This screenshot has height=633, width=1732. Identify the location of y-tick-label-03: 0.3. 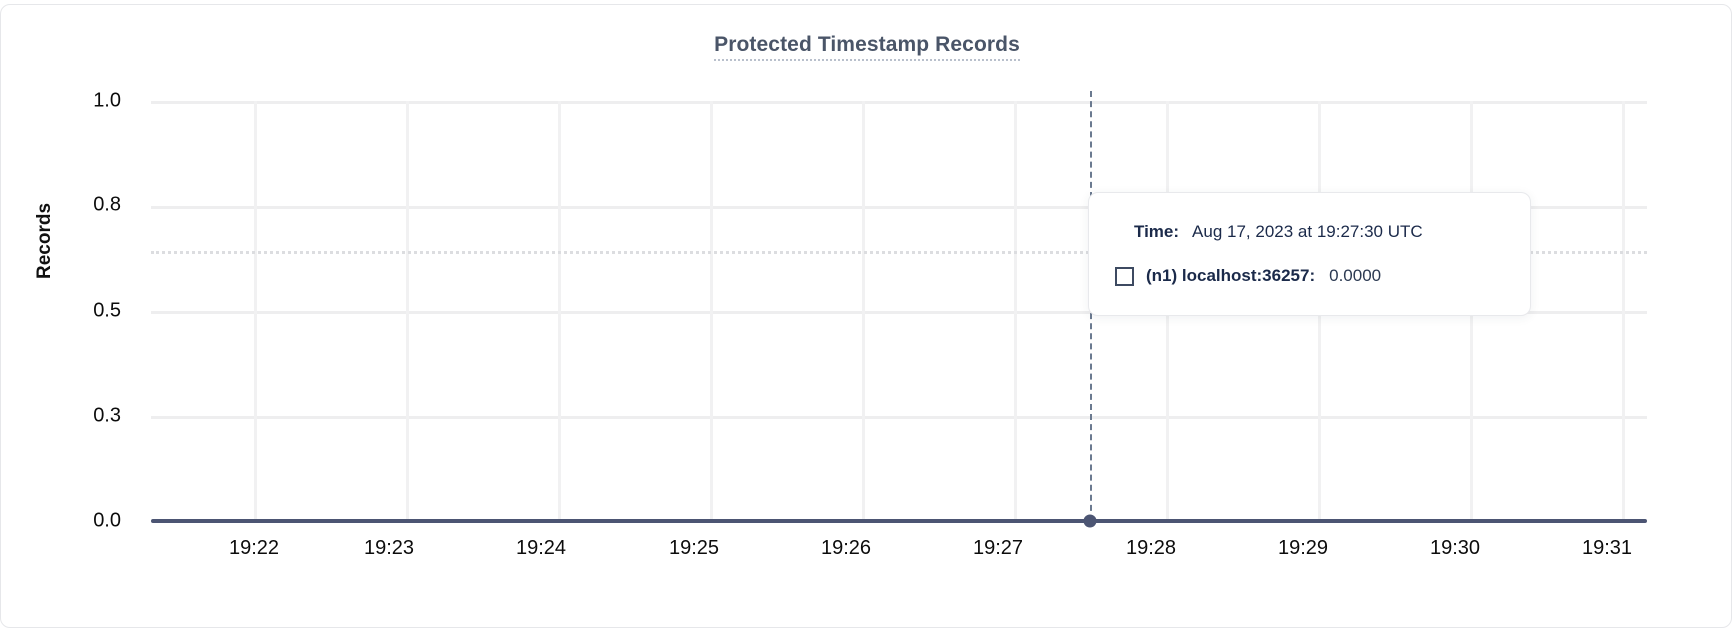
(107, 415).